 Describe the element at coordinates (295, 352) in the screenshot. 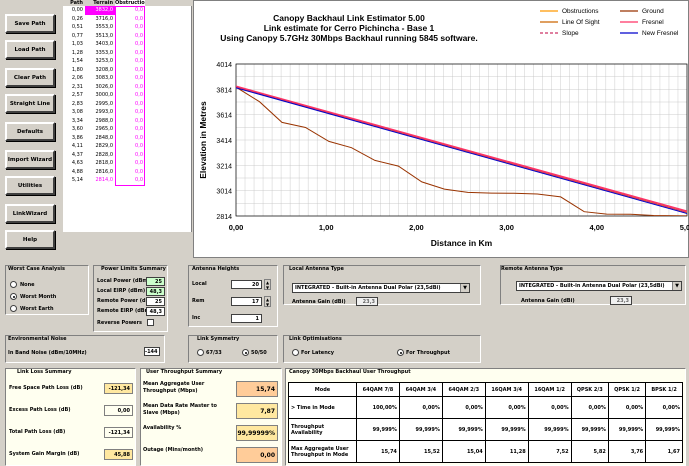

I see `radio-latency` at that location.